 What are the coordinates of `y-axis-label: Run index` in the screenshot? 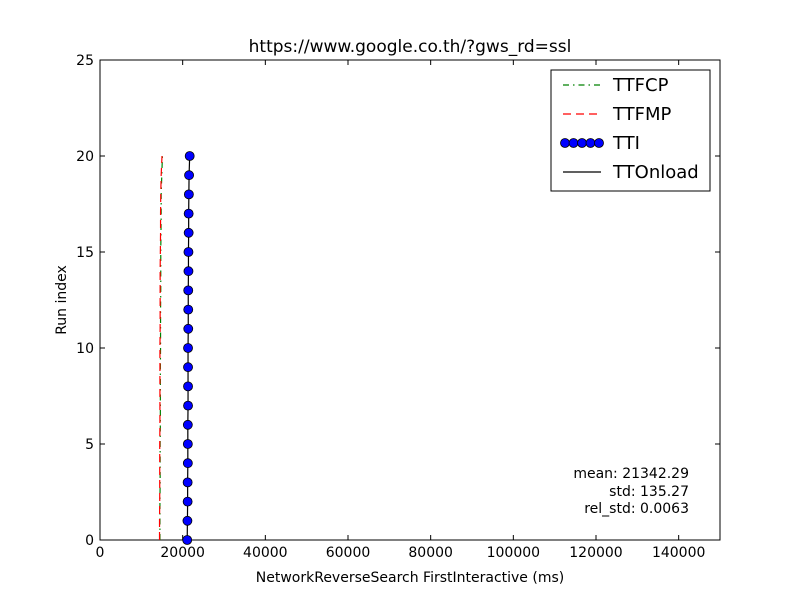 It's located at (62, 300).